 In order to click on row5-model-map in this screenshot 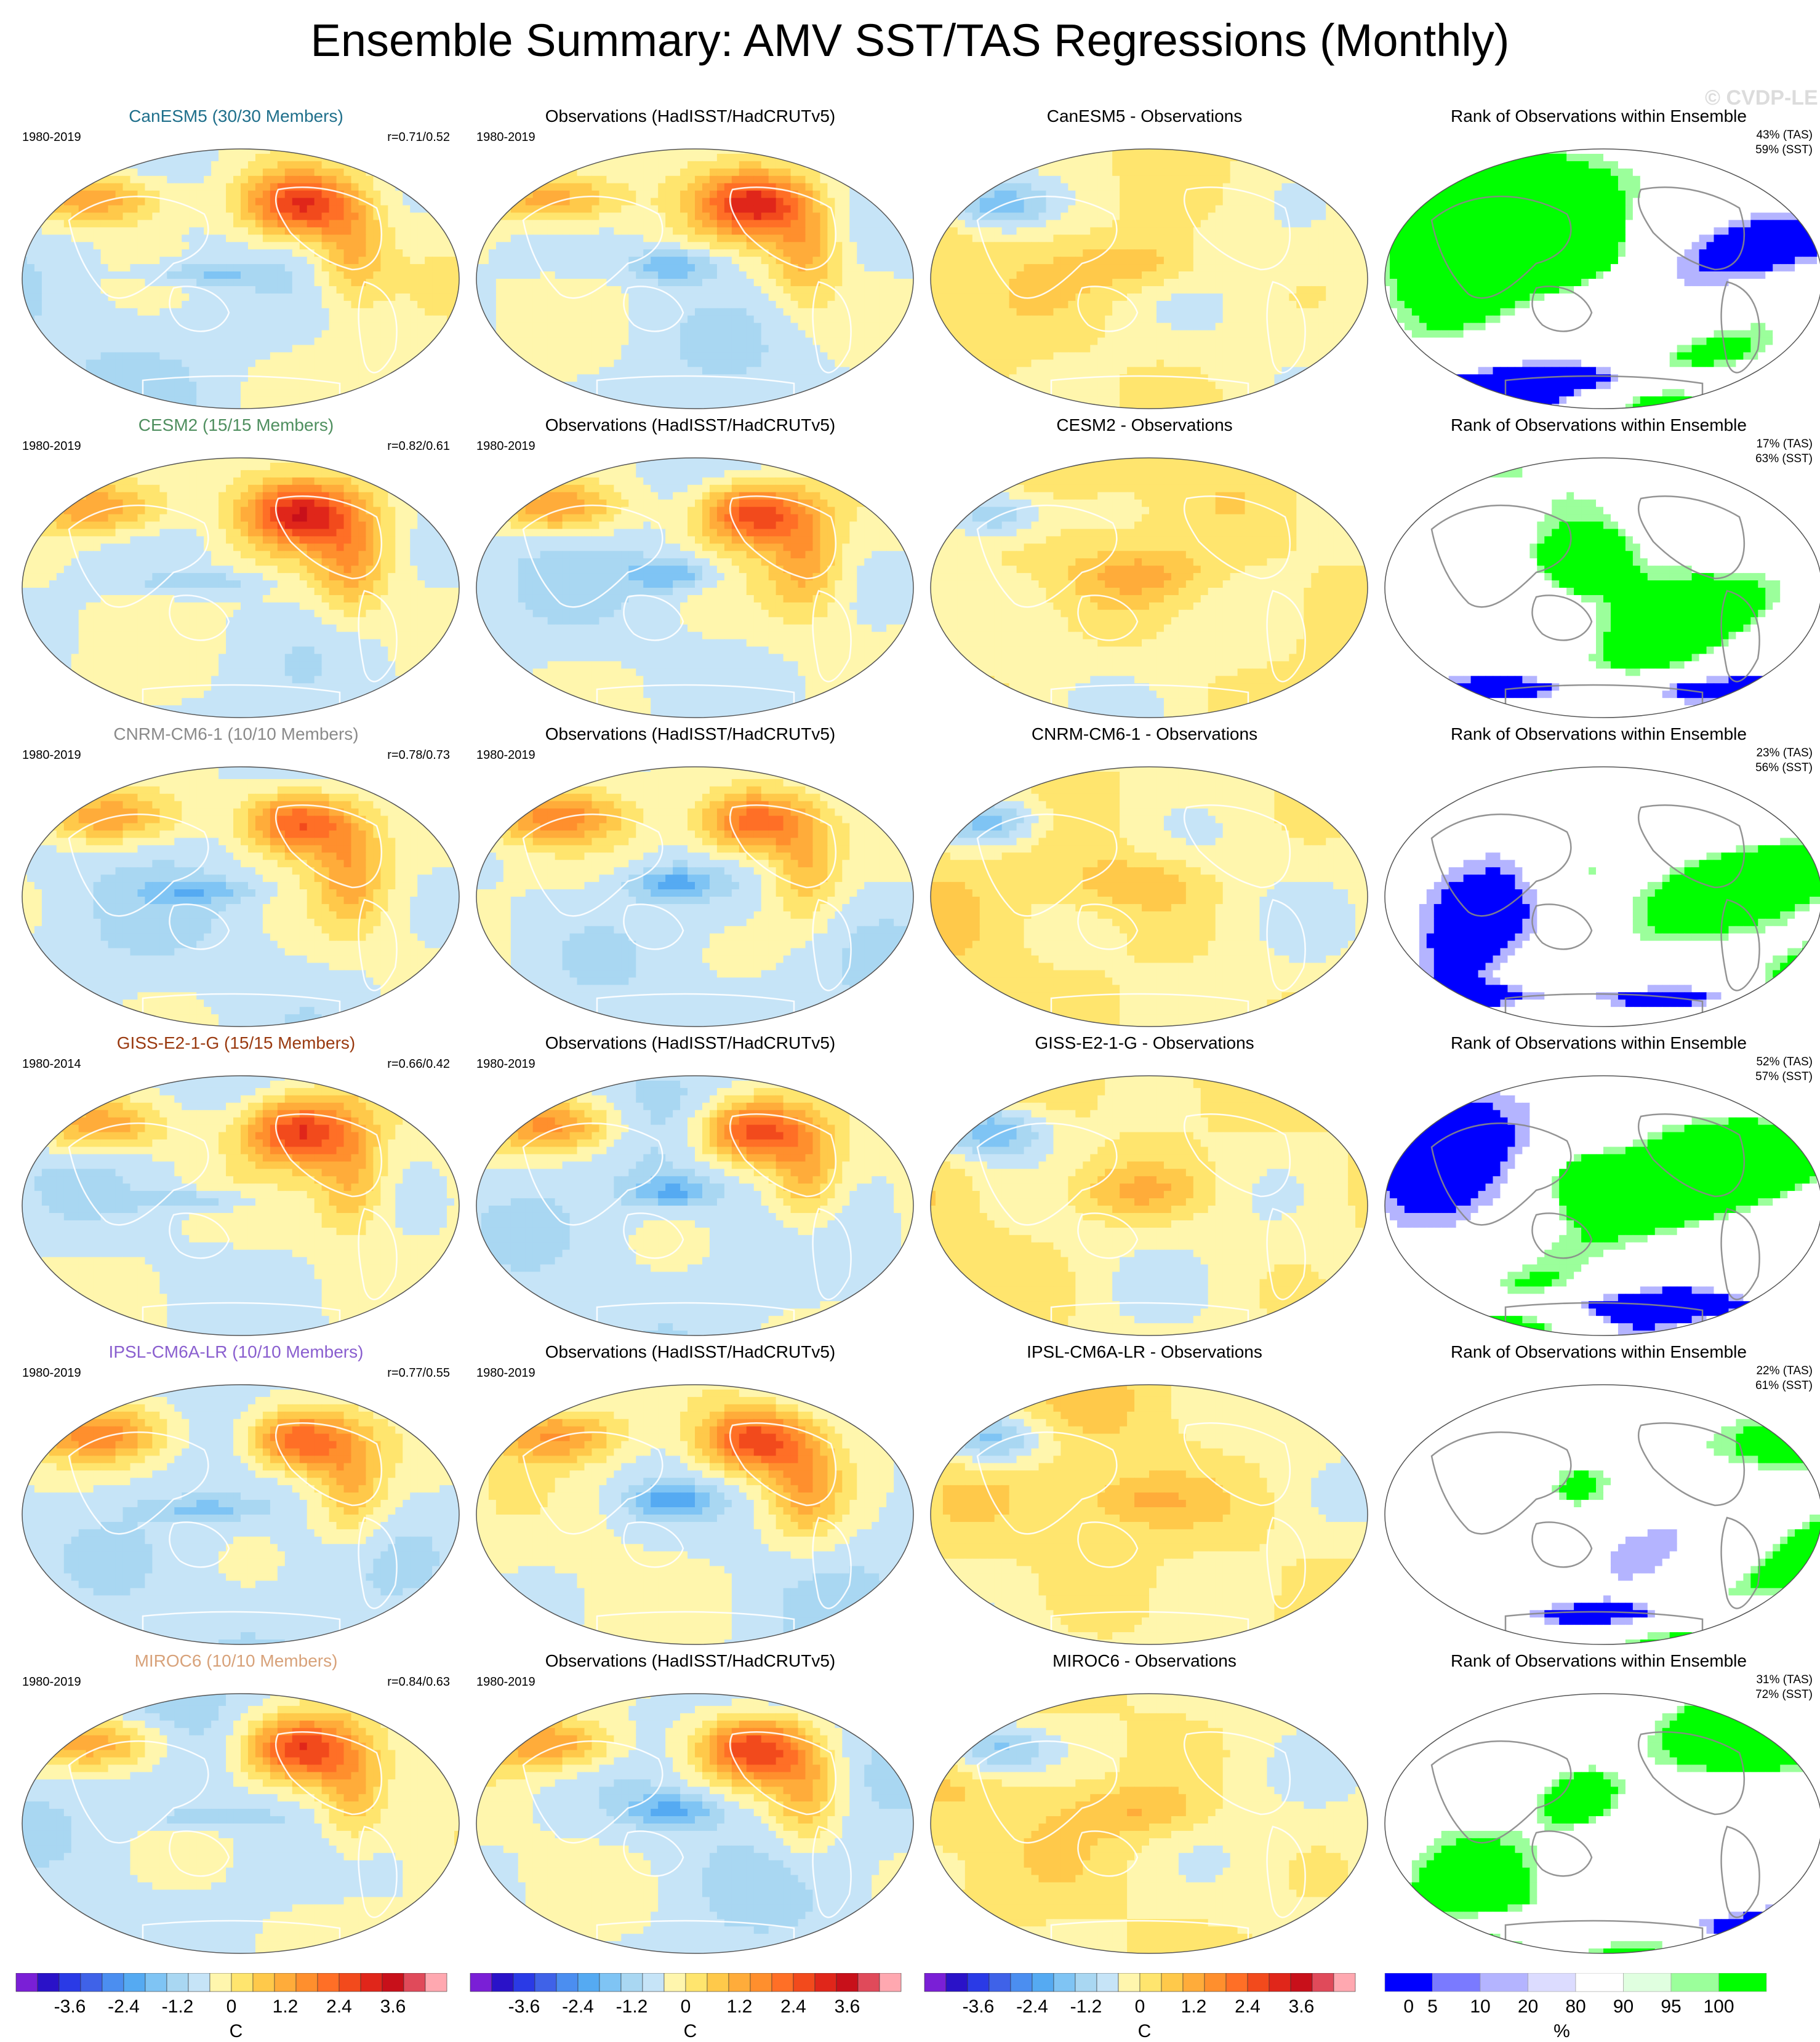, I will do `click(241, 1514)`.